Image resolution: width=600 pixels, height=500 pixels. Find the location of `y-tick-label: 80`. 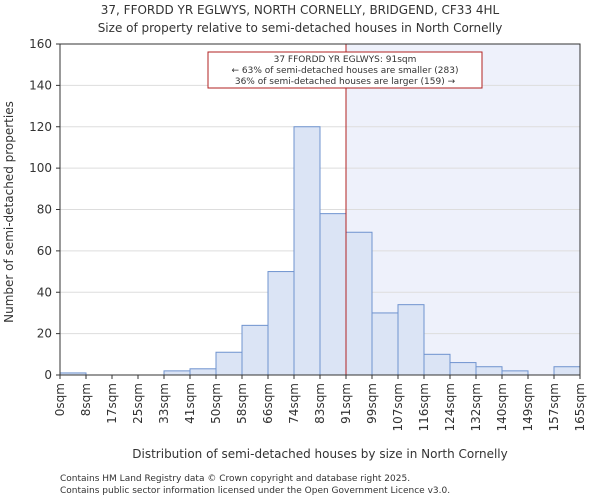

y-tick-label: 80 is located at coordinates (44, 210).